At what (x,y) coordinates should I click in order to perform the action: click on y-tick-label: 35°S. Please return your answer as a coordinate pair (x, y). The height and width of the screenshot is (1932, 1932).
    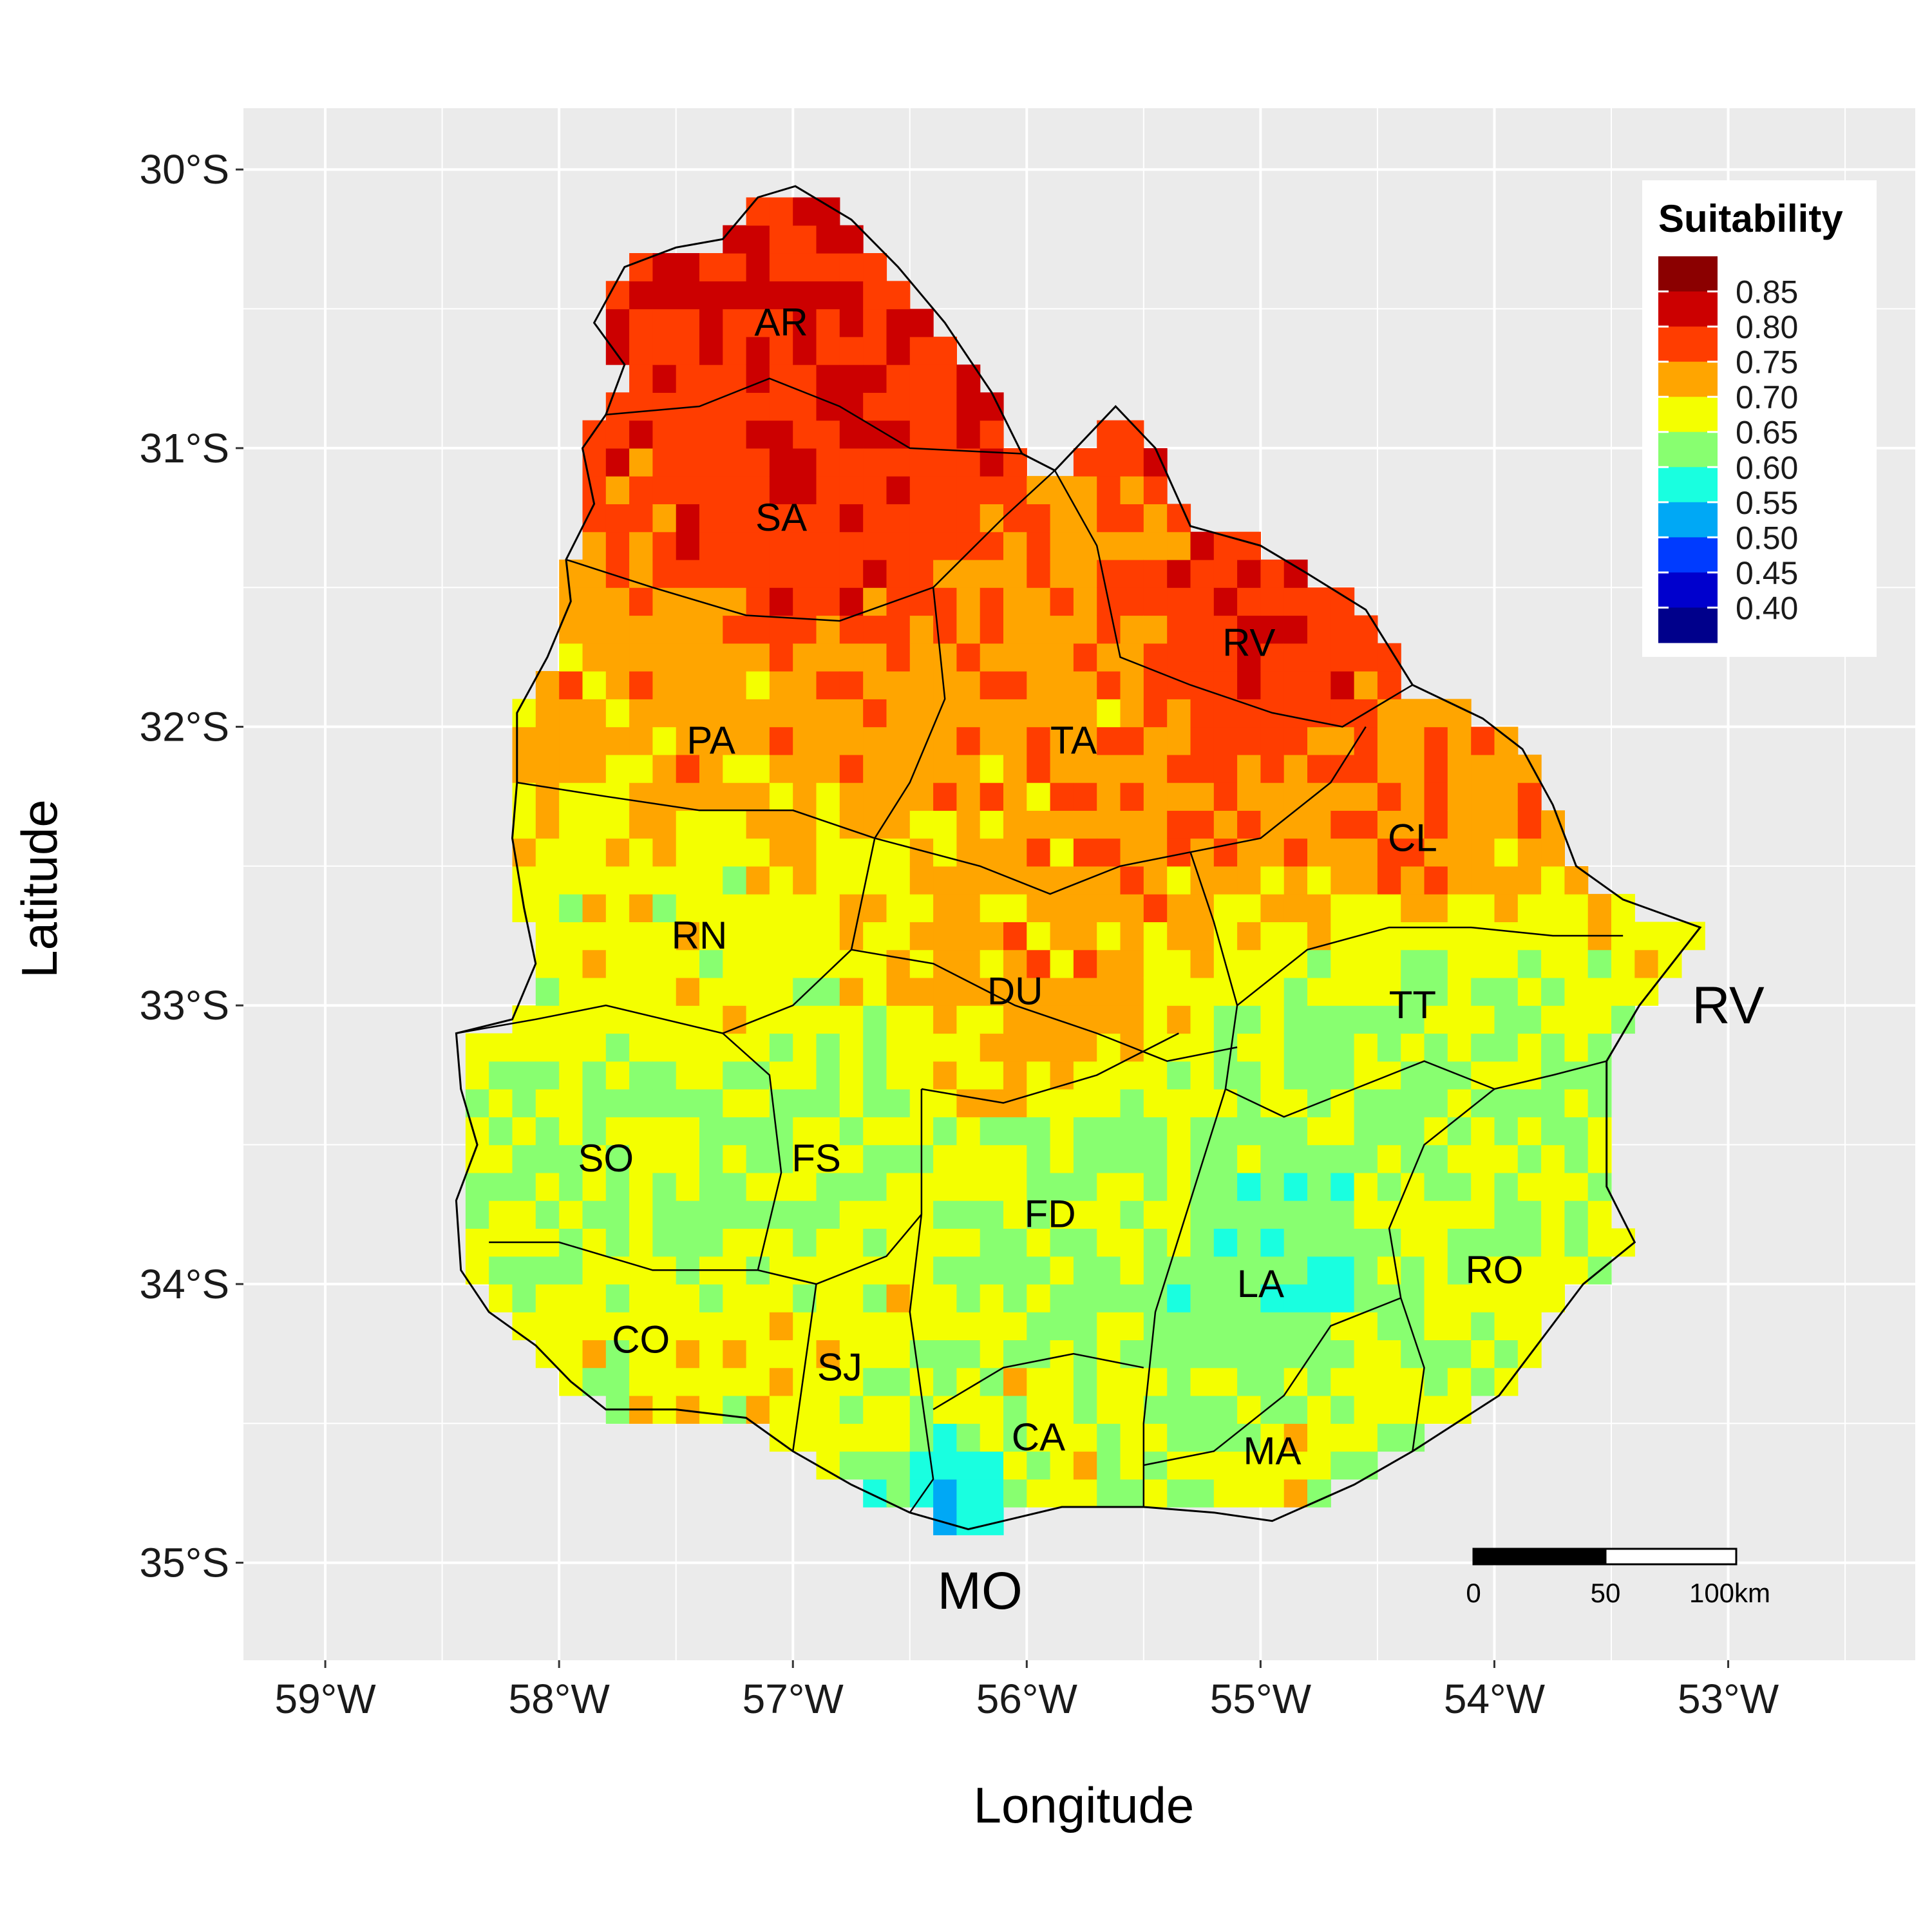
    Looking at the image, I should click on (184, 1563).